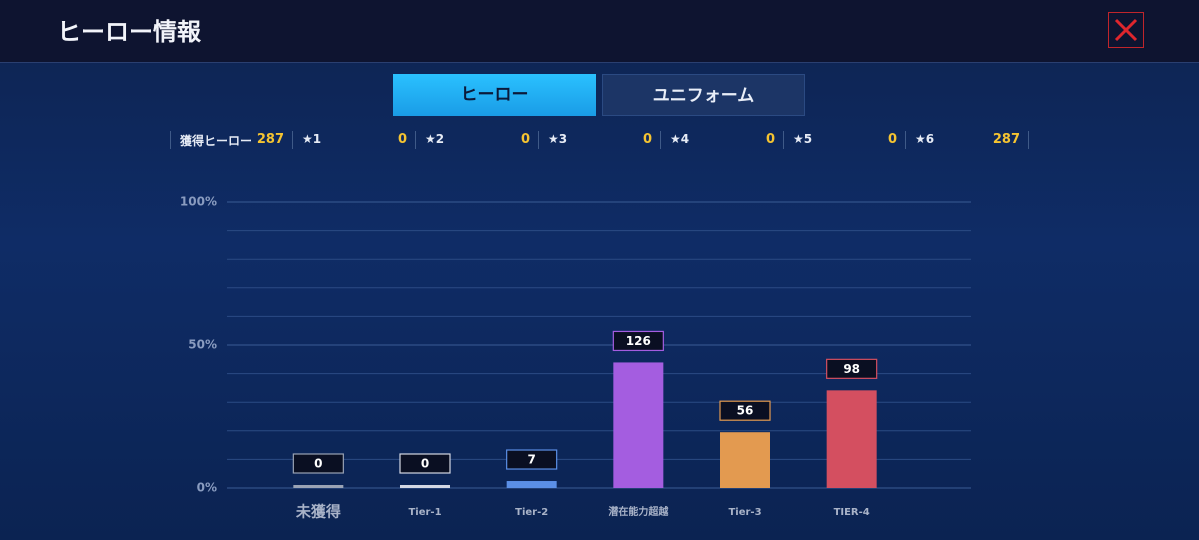 The width and height of the screenshot is (1199, 540). I want to click on value-label-text: 98, so click(851, 369).